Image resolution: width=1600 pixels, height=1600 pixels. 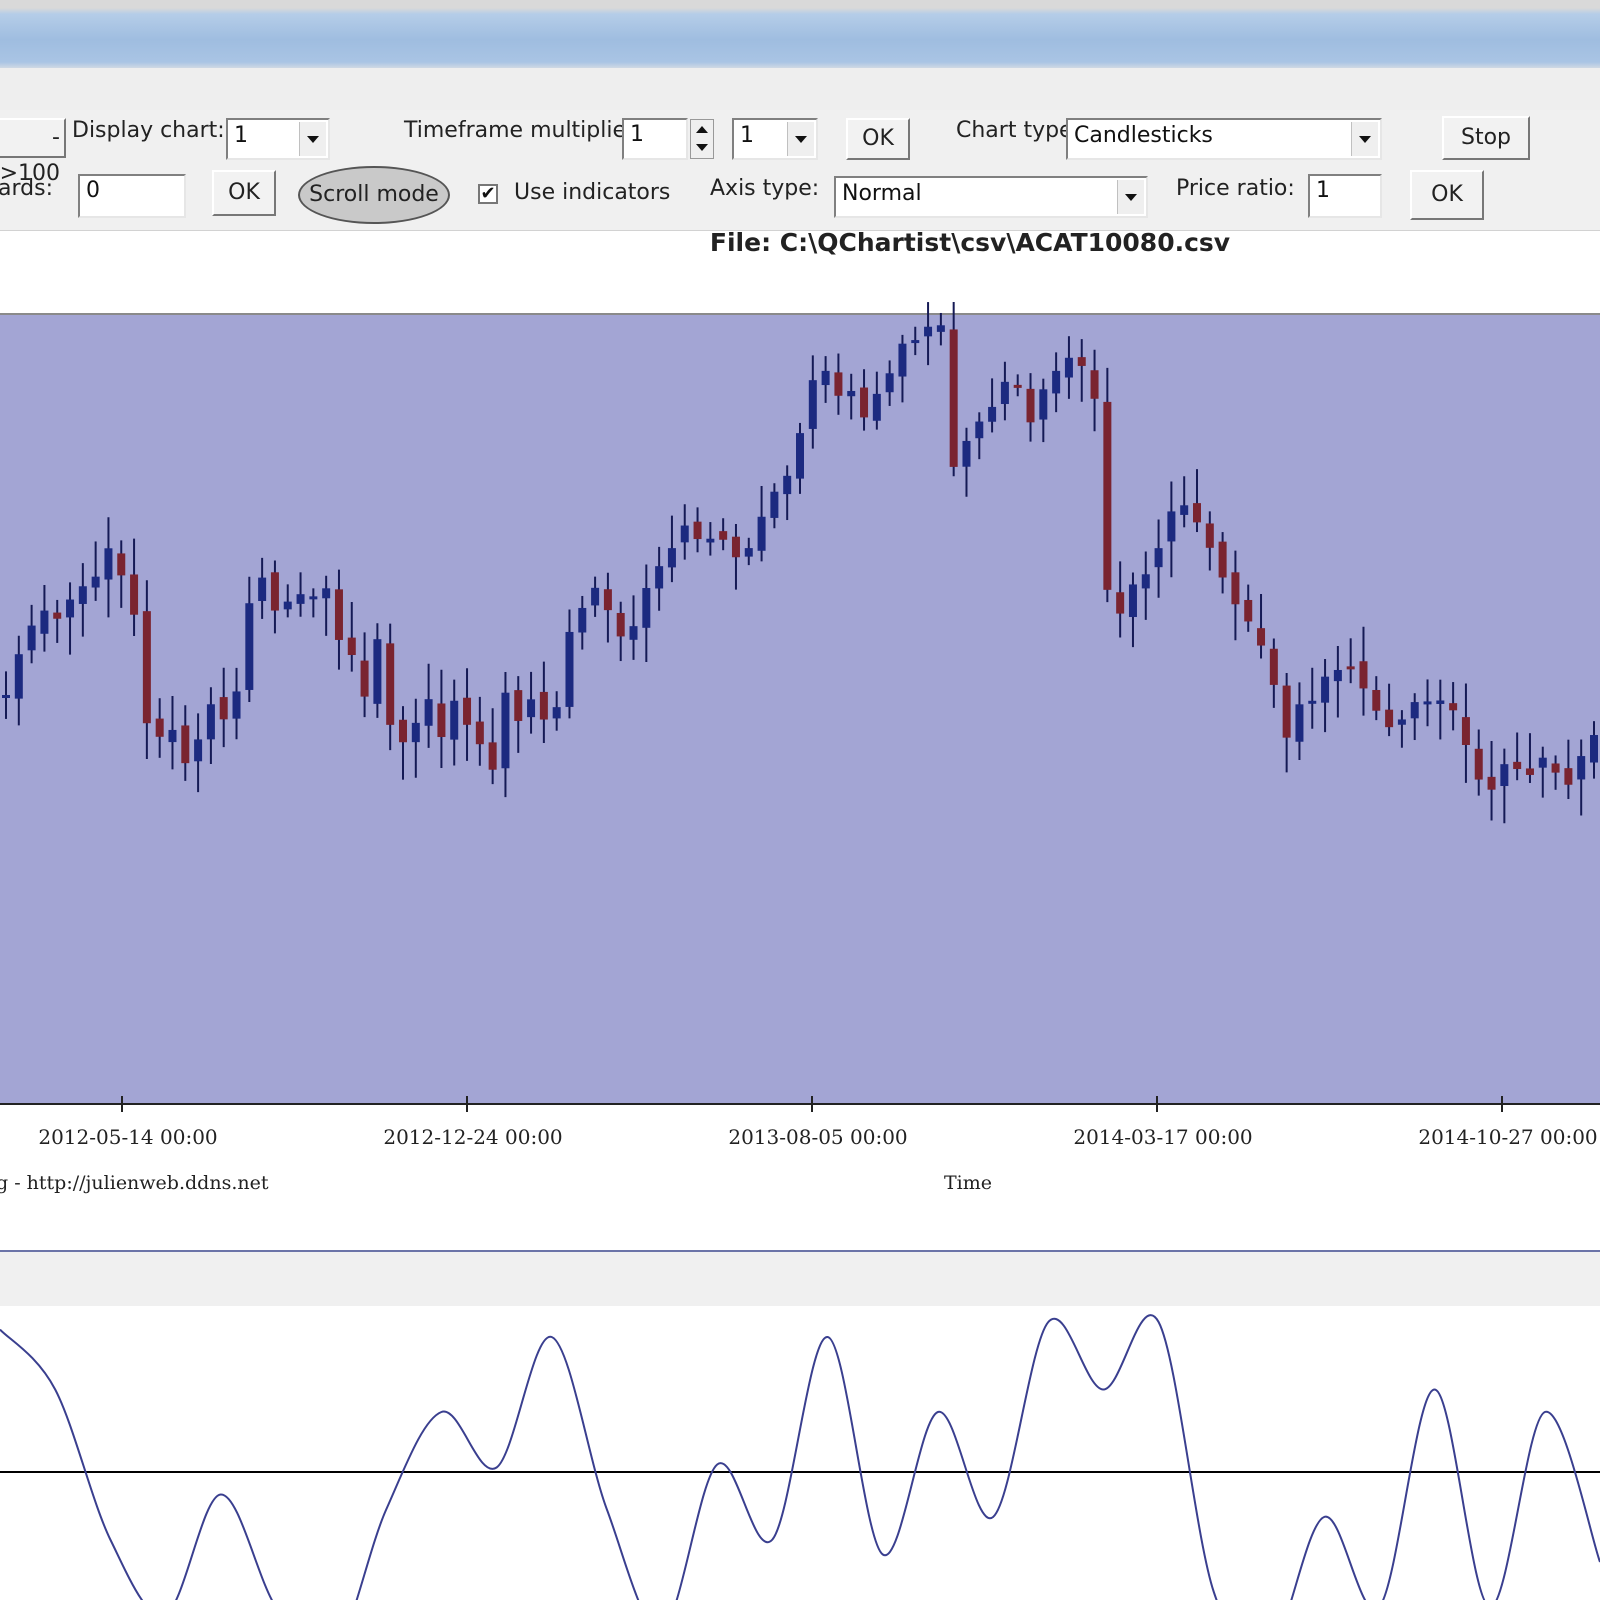 What do you see at coordinates (374, 195) in the screenshot?
I see `scroll-mode-button: Scroll mode` at bounding box center [374, 195].